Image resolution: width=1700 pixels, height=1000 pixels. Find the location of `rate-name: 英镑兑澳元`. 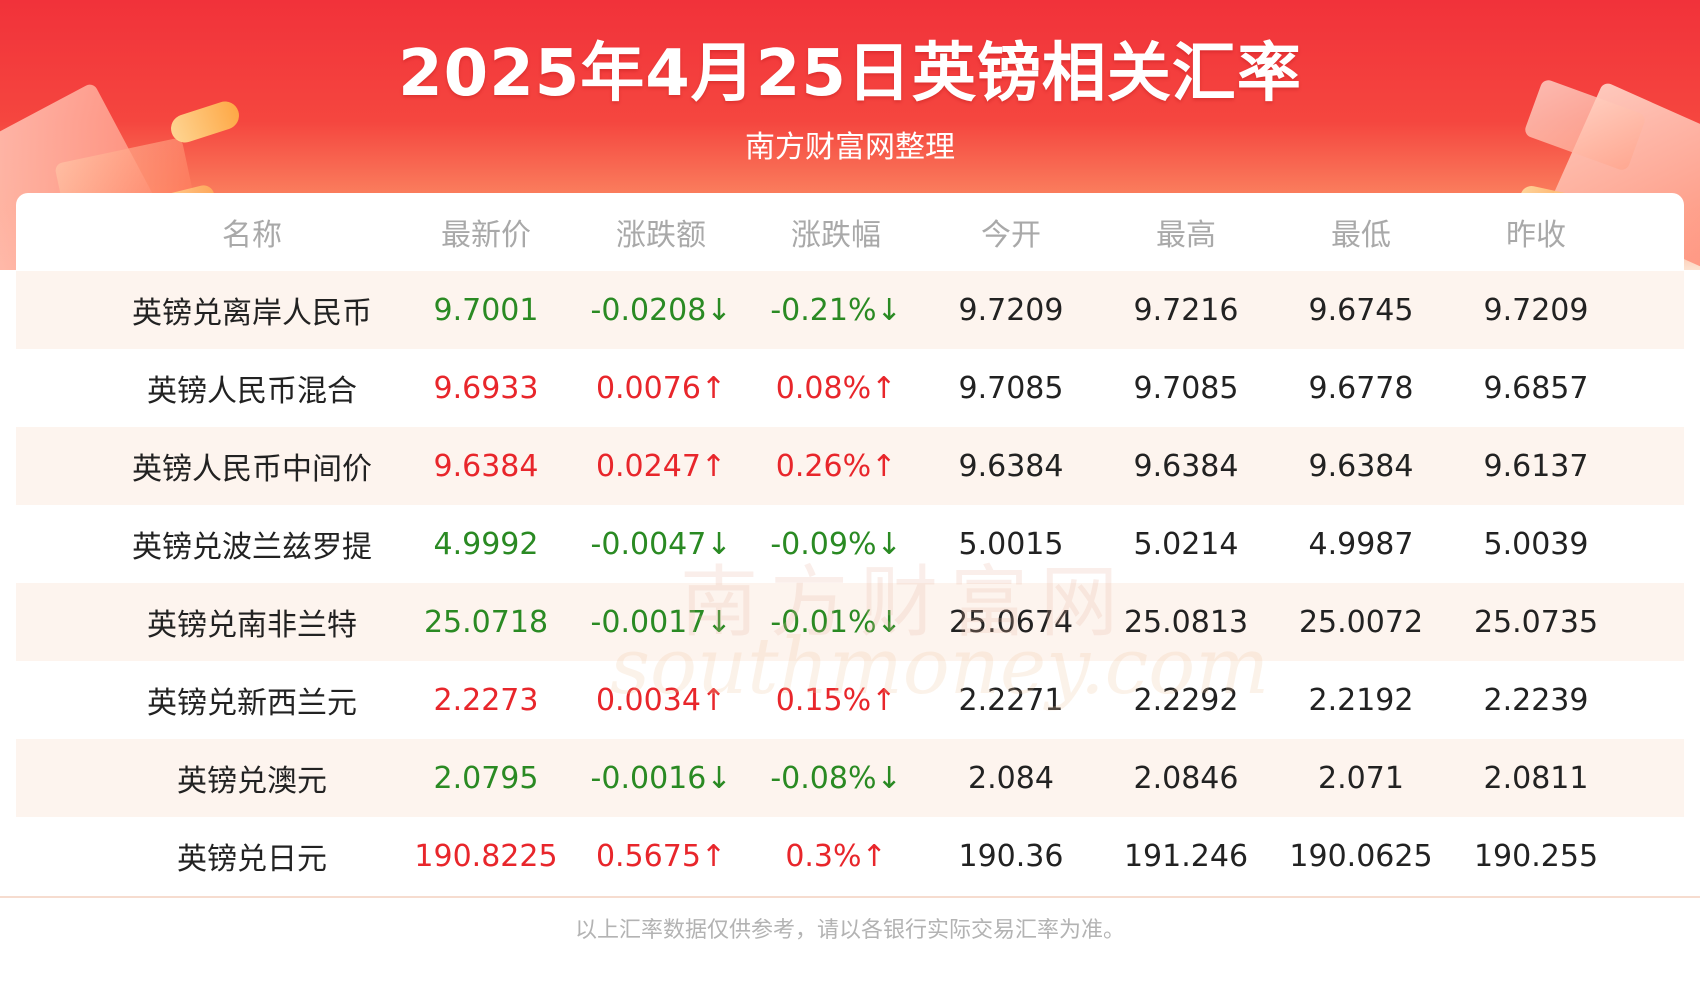

rate-name: 英镑兑澳元 is located at coordinates (252, 778).